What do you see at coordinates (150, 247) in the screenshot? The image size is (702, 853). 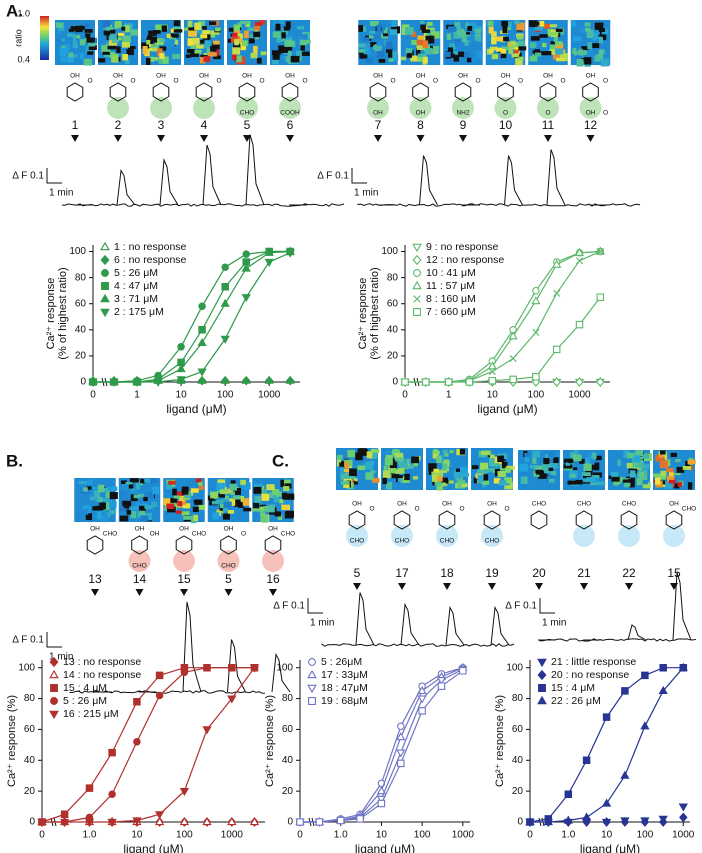 I see `legend-label: 1 : no response` at bounding box center [150, 247].